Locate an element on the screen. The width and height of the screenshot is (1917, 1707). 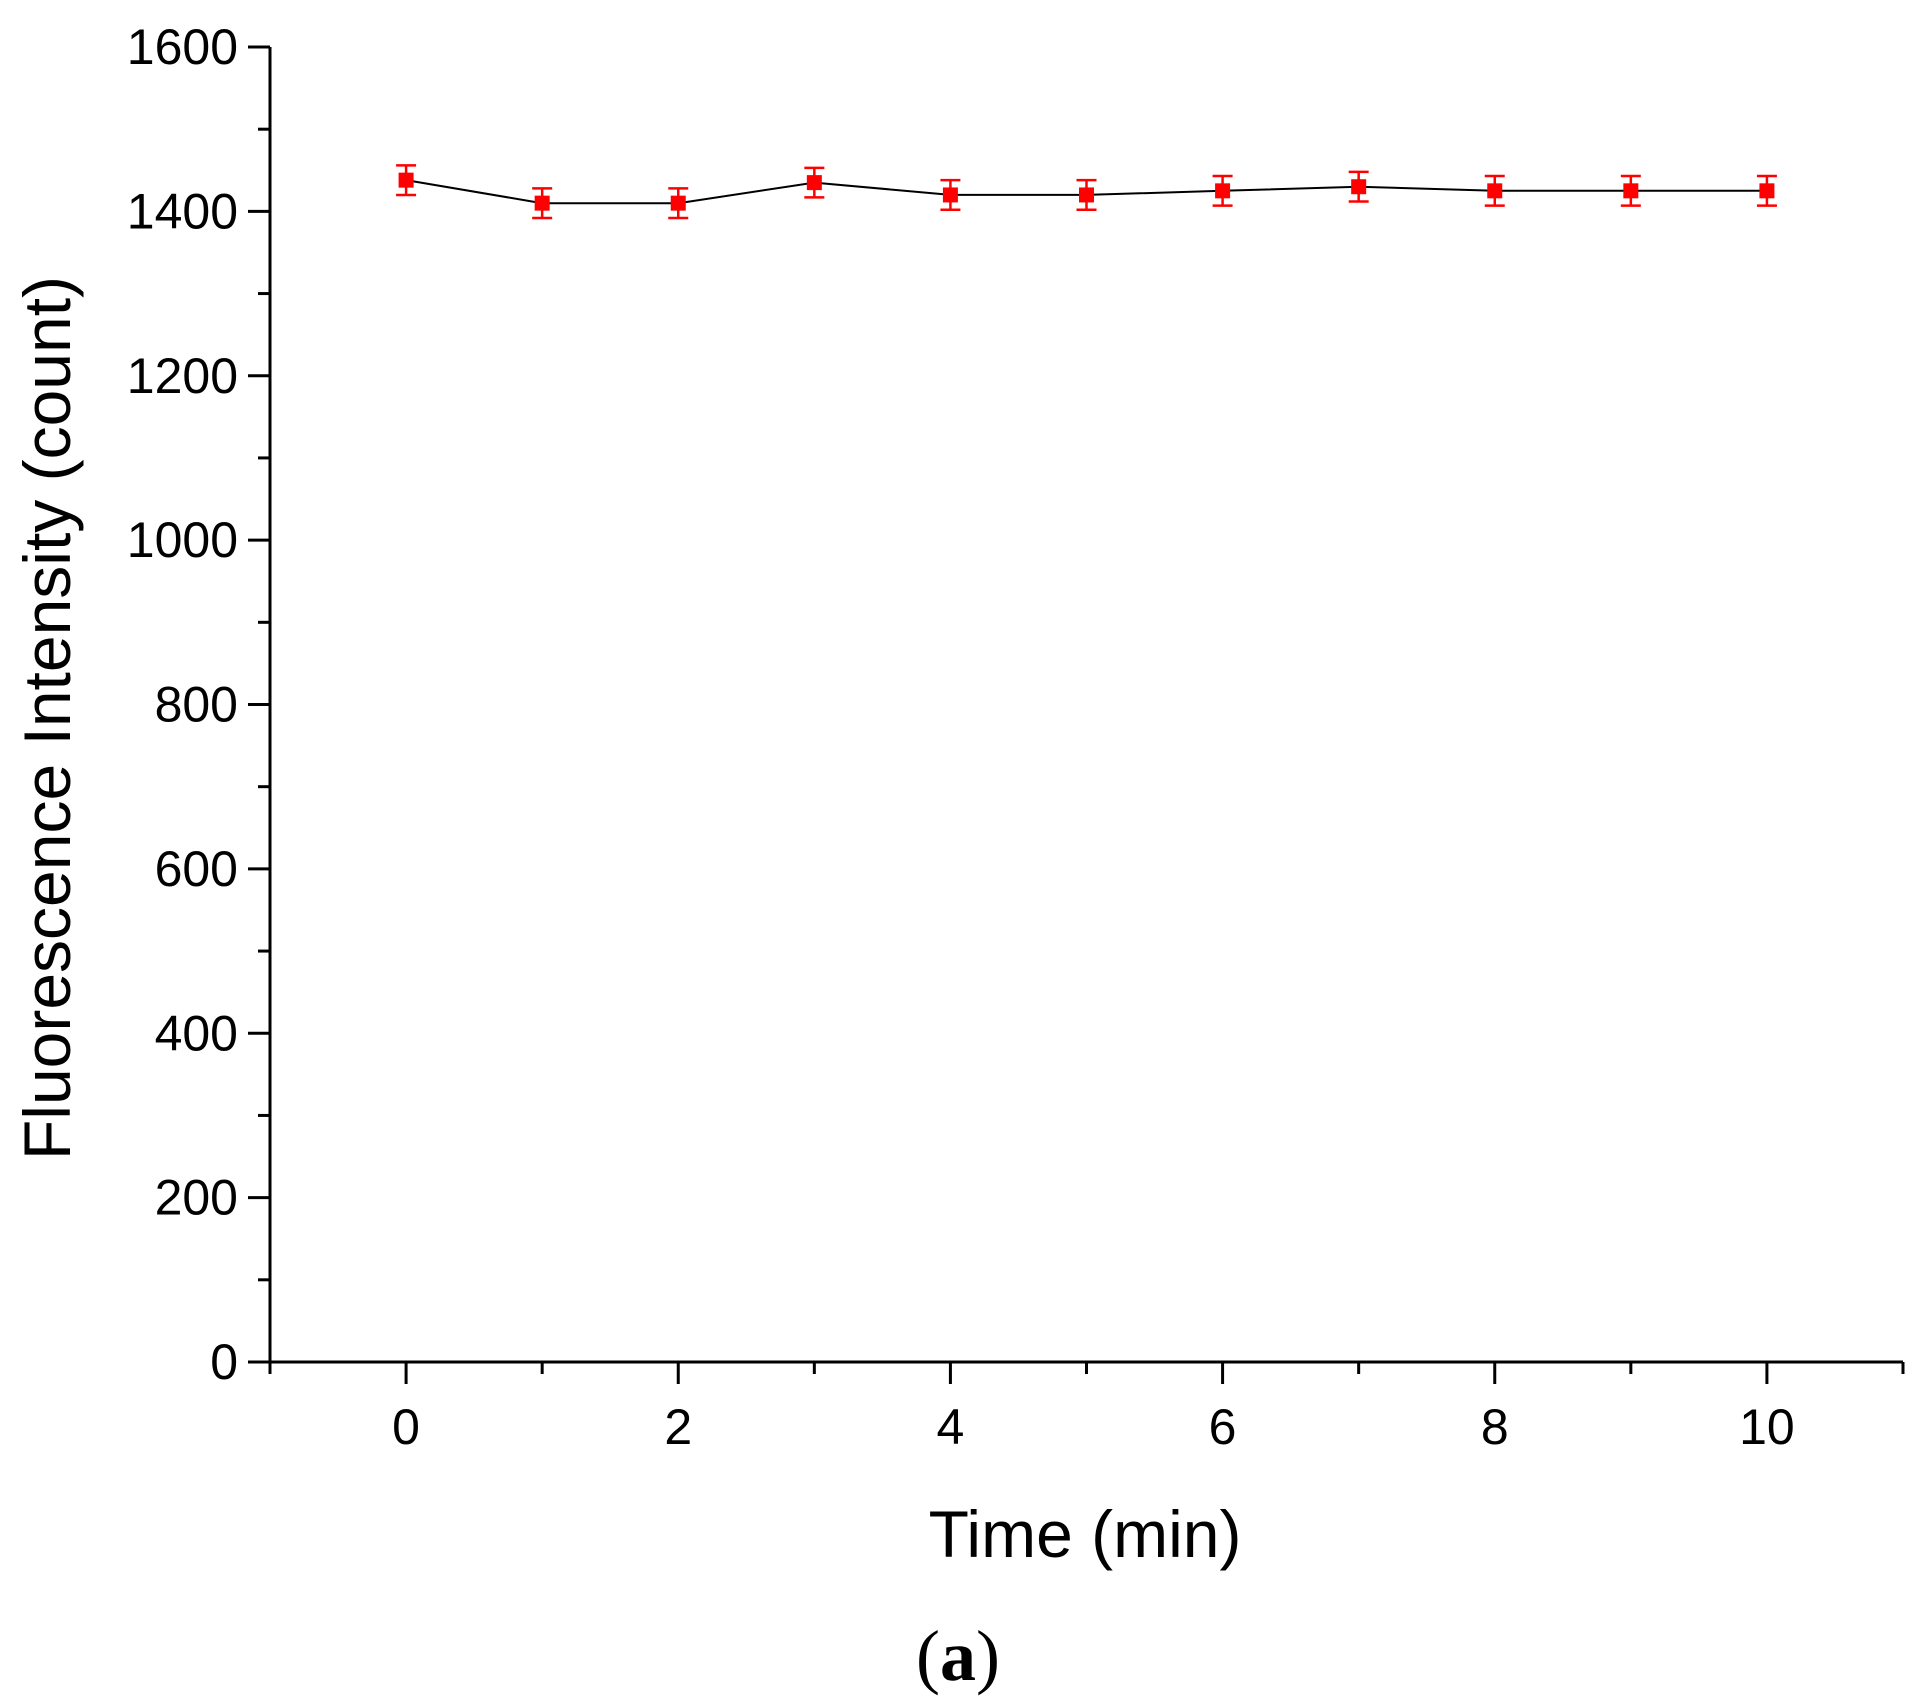
x-tick-label: 4 is located at coordinates (951, 1427).